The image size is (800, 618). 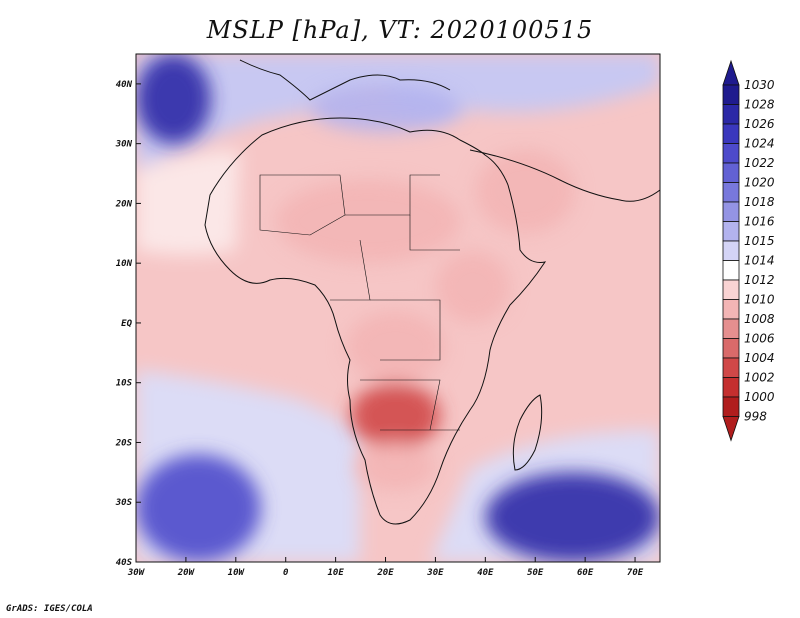 I want to click on x-tick-label: 30W, so click(x=136, y=573).